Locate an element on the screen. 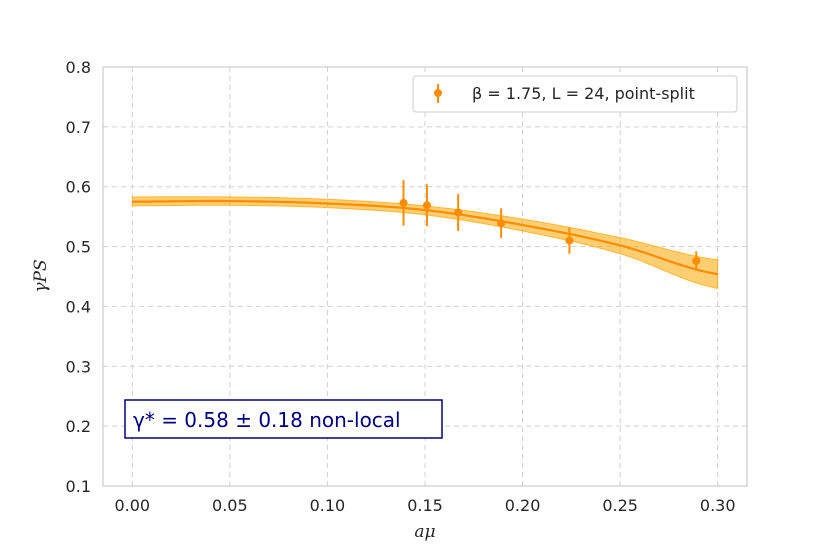 The height and width of the screenshot is (554, 830). y-tick-label: 0.4 is located at coordinates (78, 306).